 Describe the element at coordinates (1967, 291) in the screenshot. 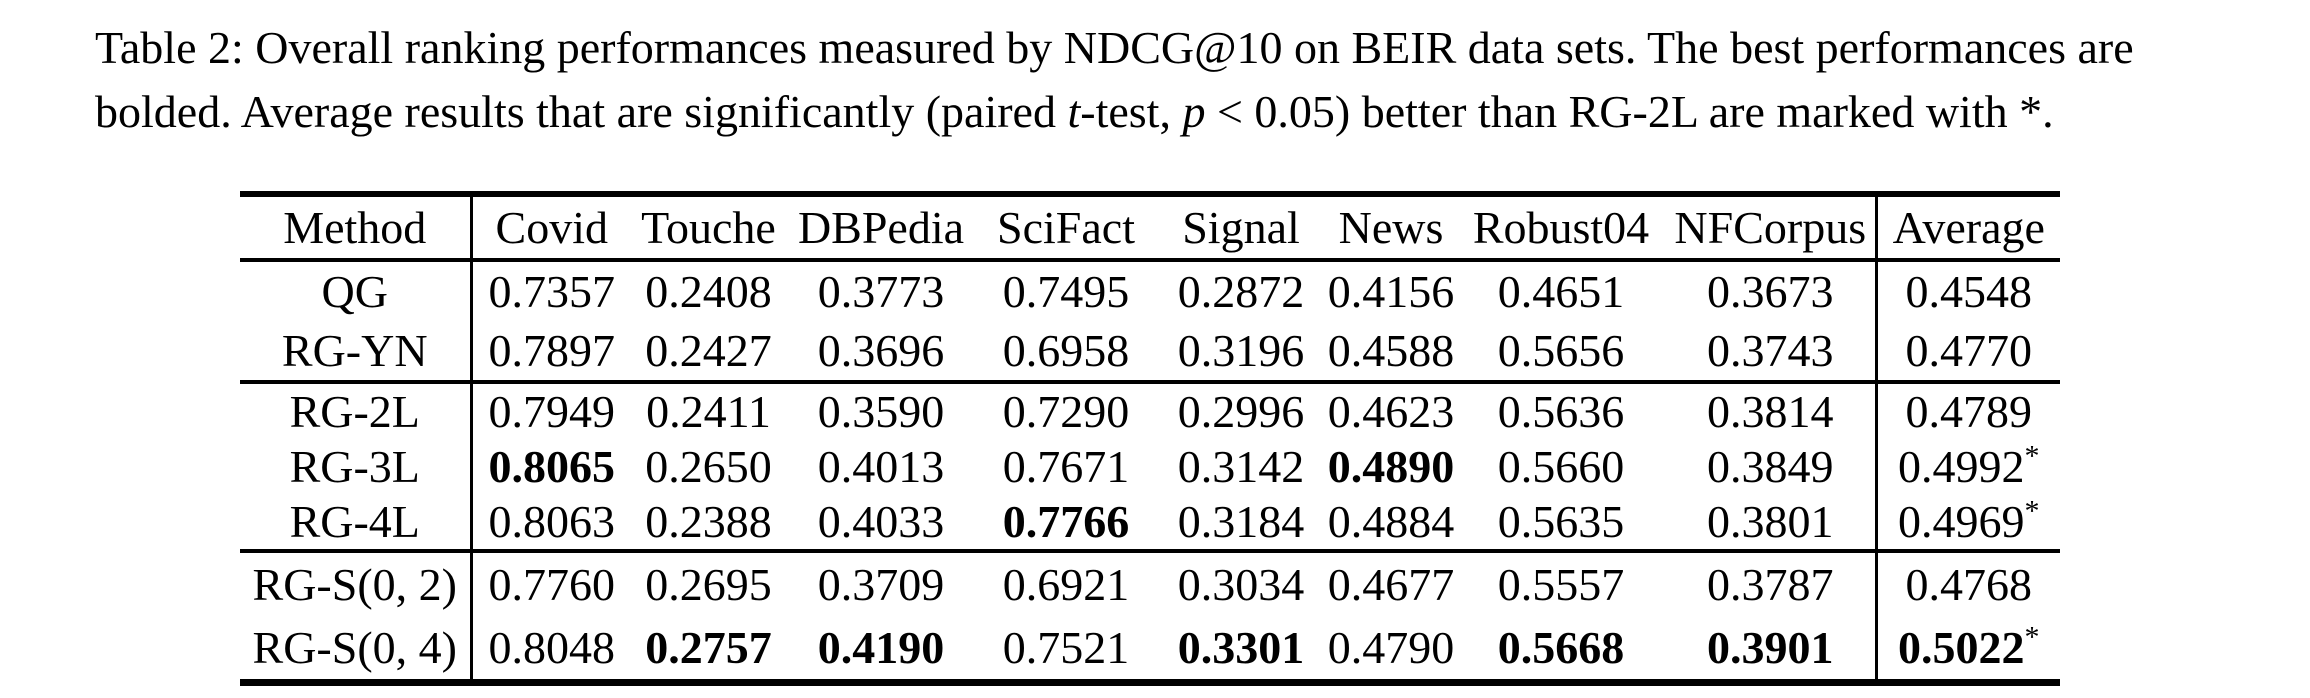

I see `average-cell: 0.4548` at that location.